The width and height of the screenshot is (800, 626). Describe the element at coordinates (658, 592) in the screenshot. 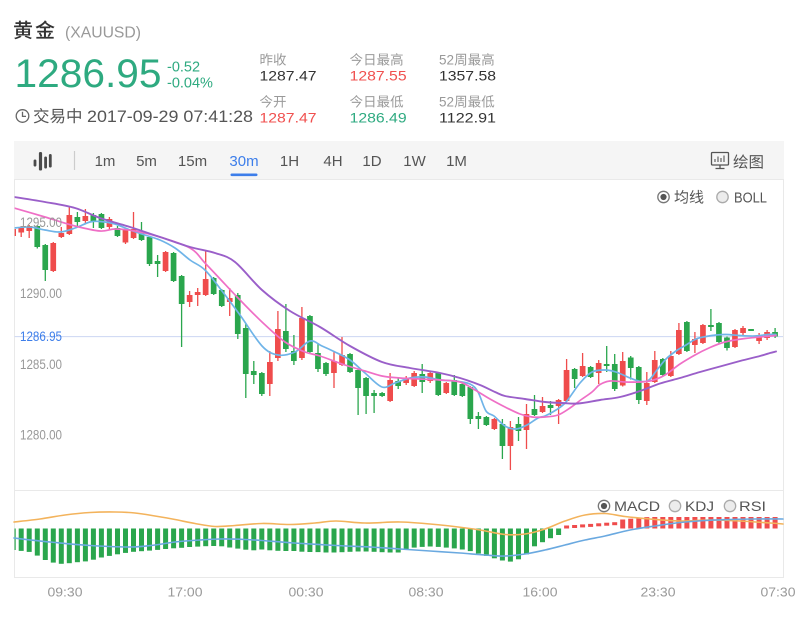

I see `svg-text: 23:30` at that location.